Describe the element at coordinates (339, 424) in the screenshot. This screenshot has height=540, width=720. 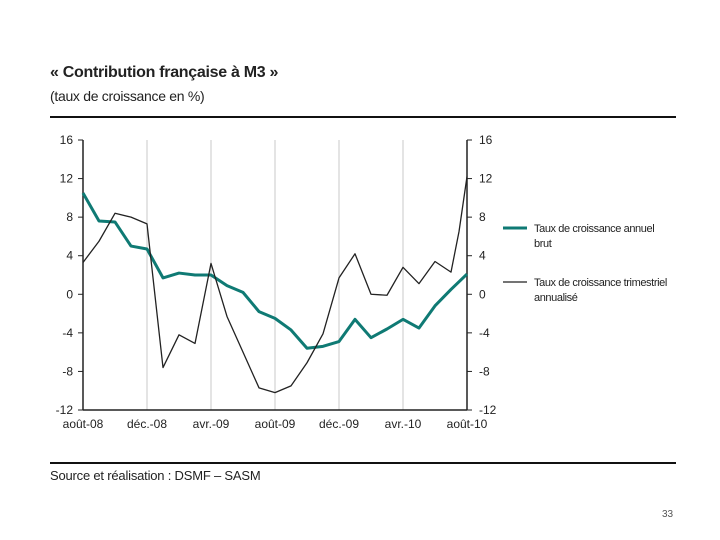
I see `x-tick-label: déc.-09` at that location.